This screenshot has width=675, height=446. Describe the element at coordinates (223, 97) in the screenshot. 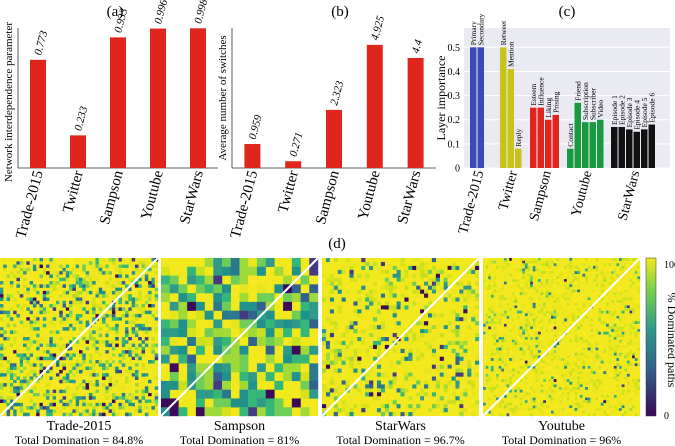

I see `panel-b-ylabel: Average number of switches` at that location.